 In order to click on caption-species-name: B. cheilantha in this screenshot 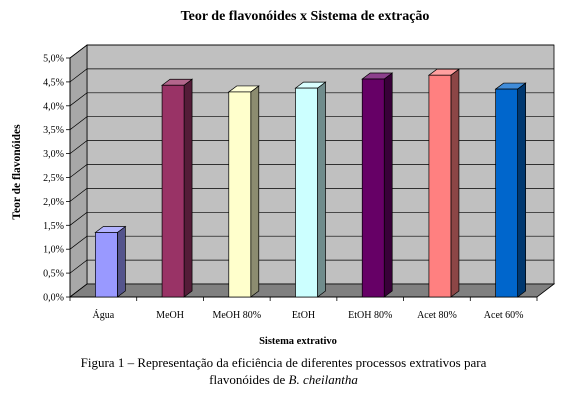, I will do `click(323, 379)`.